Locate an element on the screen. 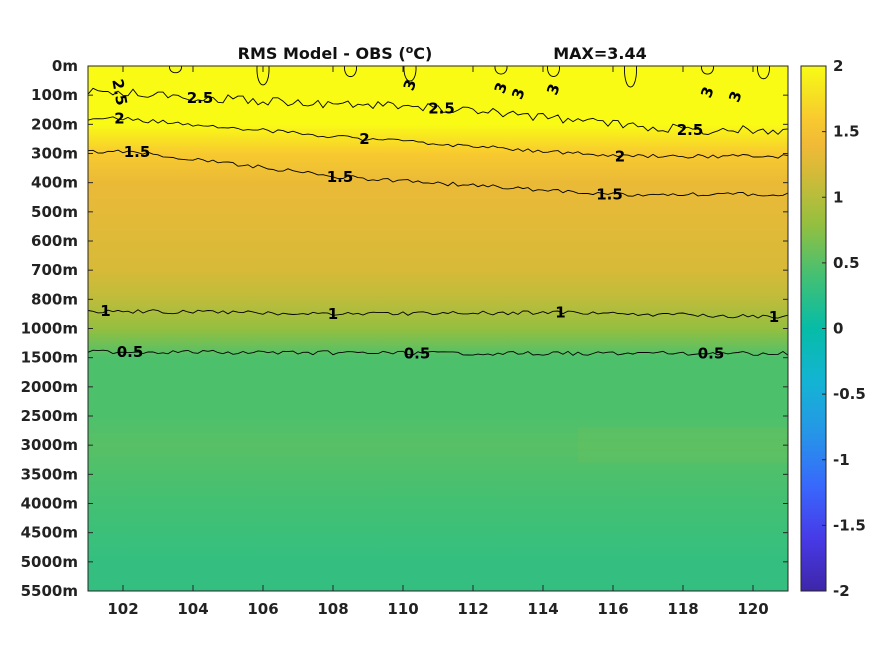 The image size is (875, 656). x-tick-label: 106 is located at coordinates (262, 609).